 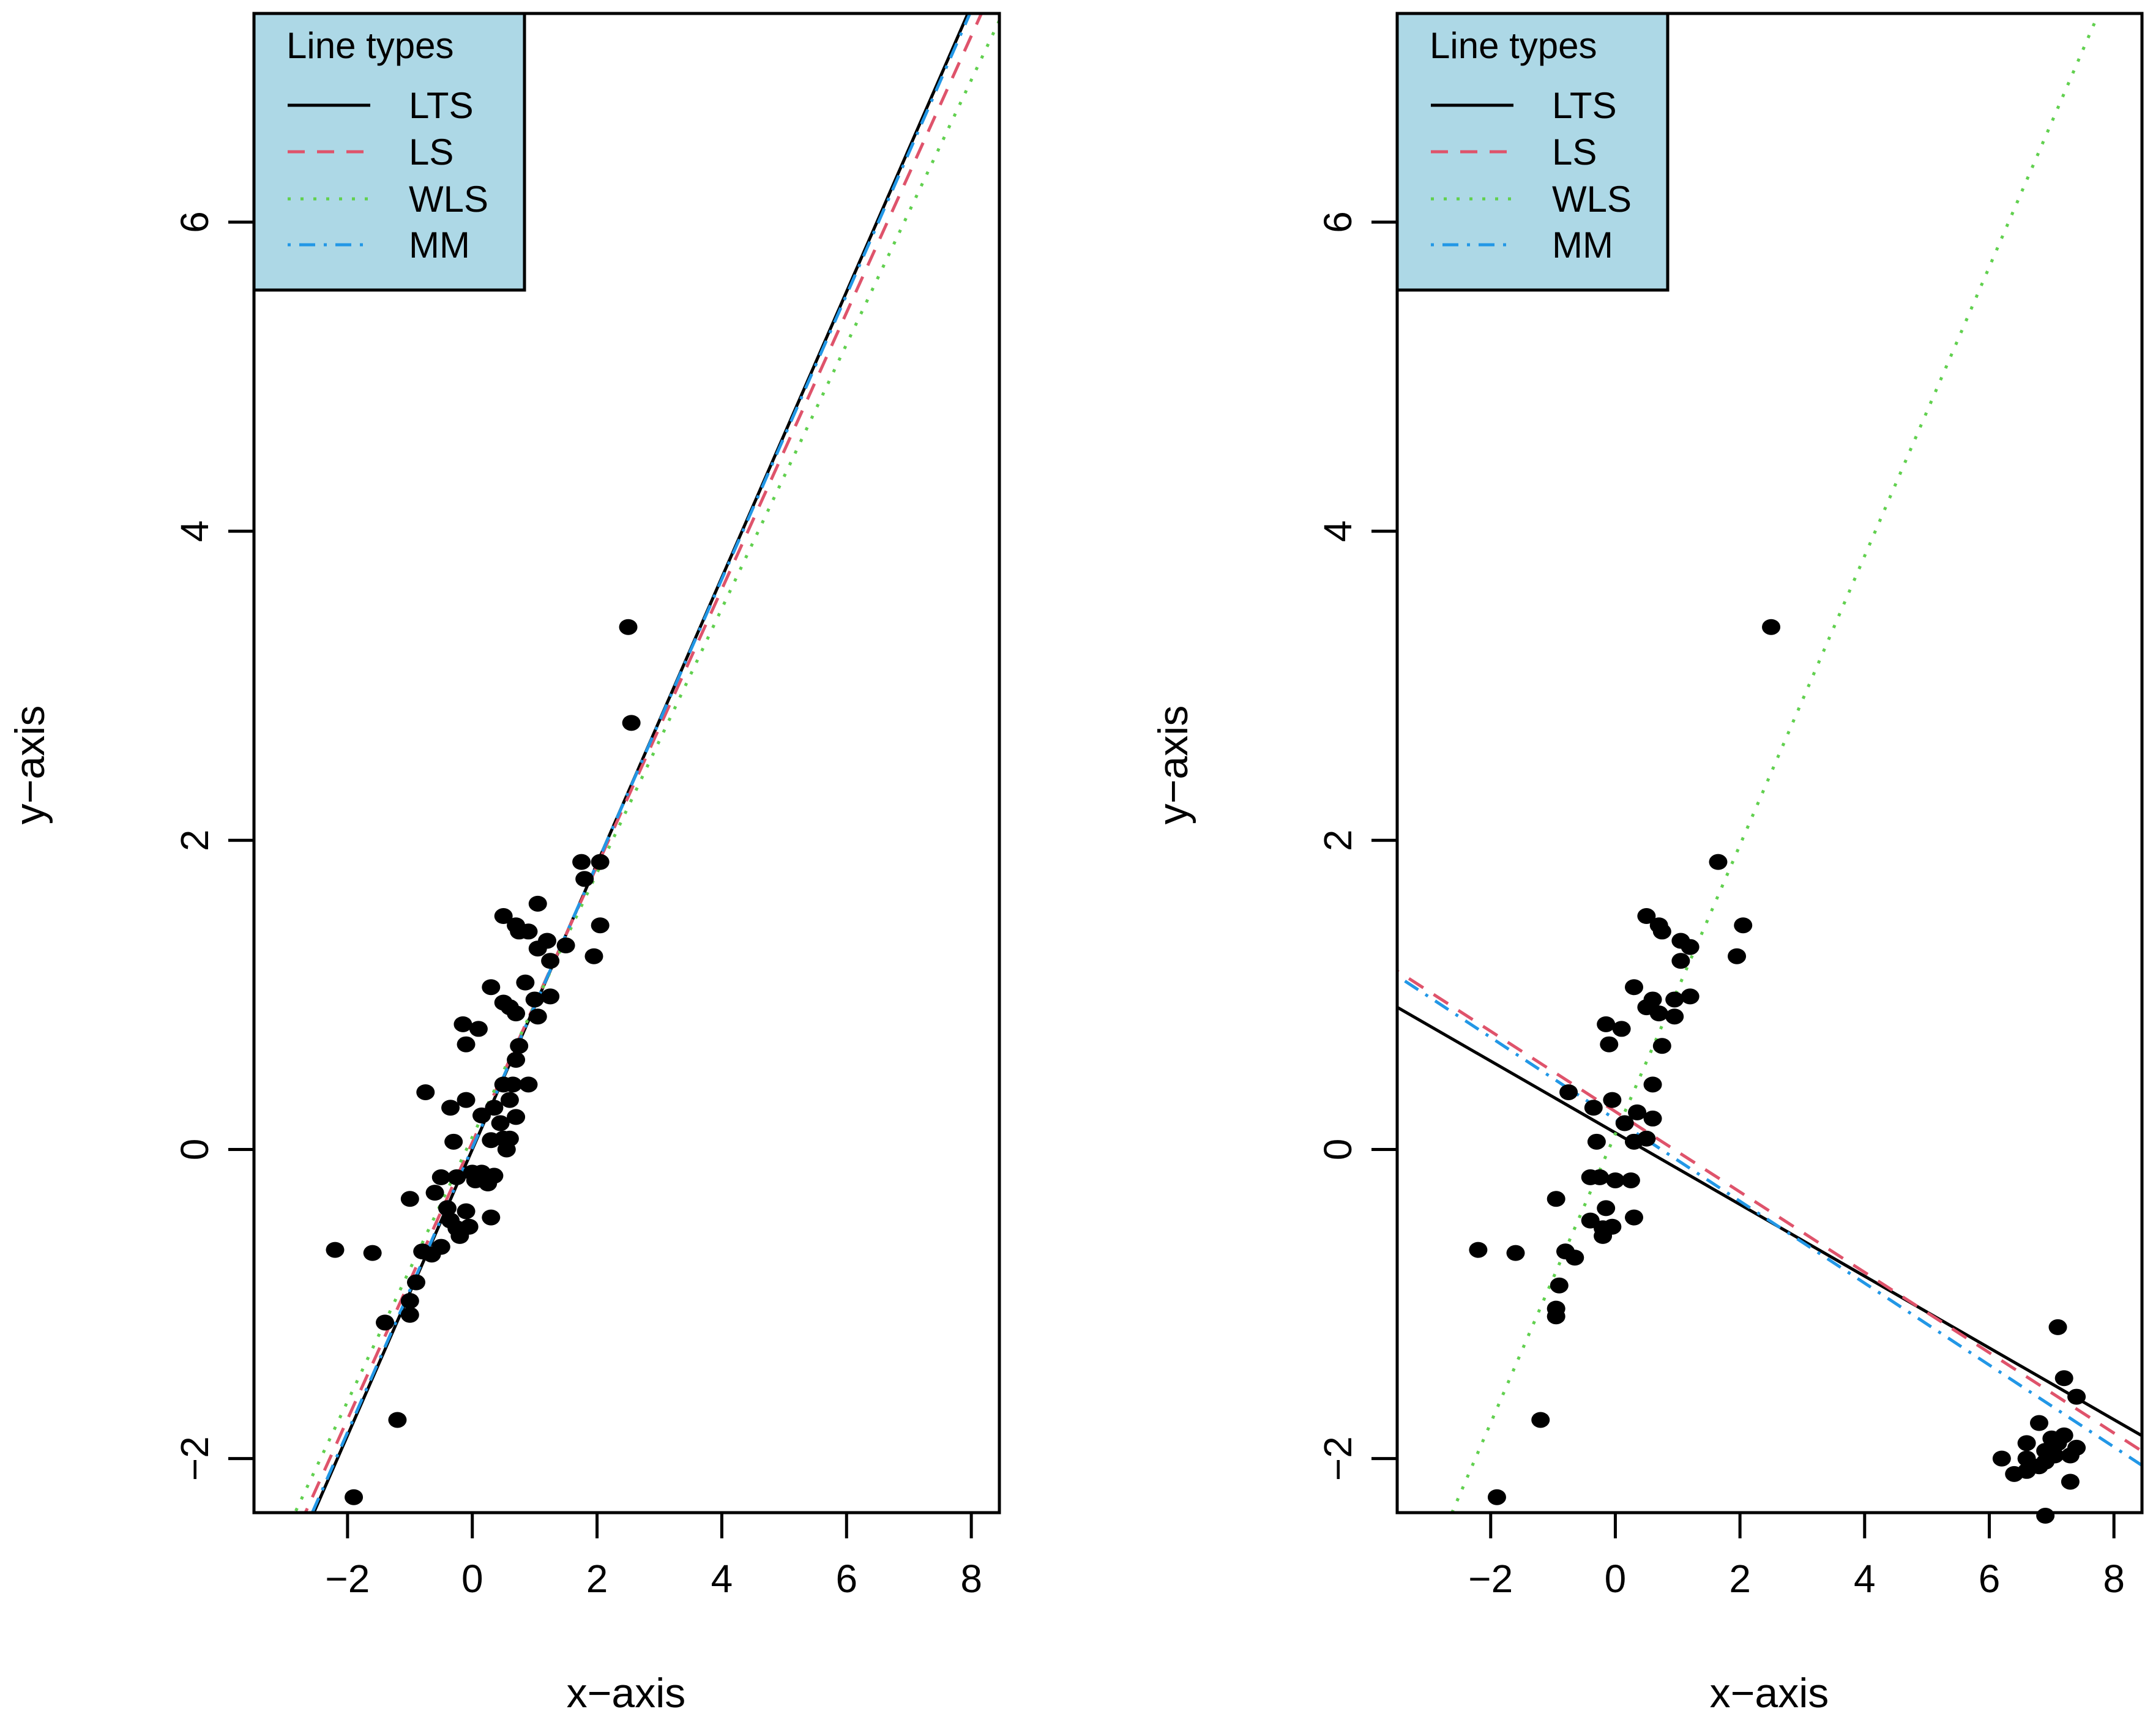 What do you see at coordinates (448, 199) in the screenshot?
I see `legend-label-wls: WLS` at bounding box center [448, 199].